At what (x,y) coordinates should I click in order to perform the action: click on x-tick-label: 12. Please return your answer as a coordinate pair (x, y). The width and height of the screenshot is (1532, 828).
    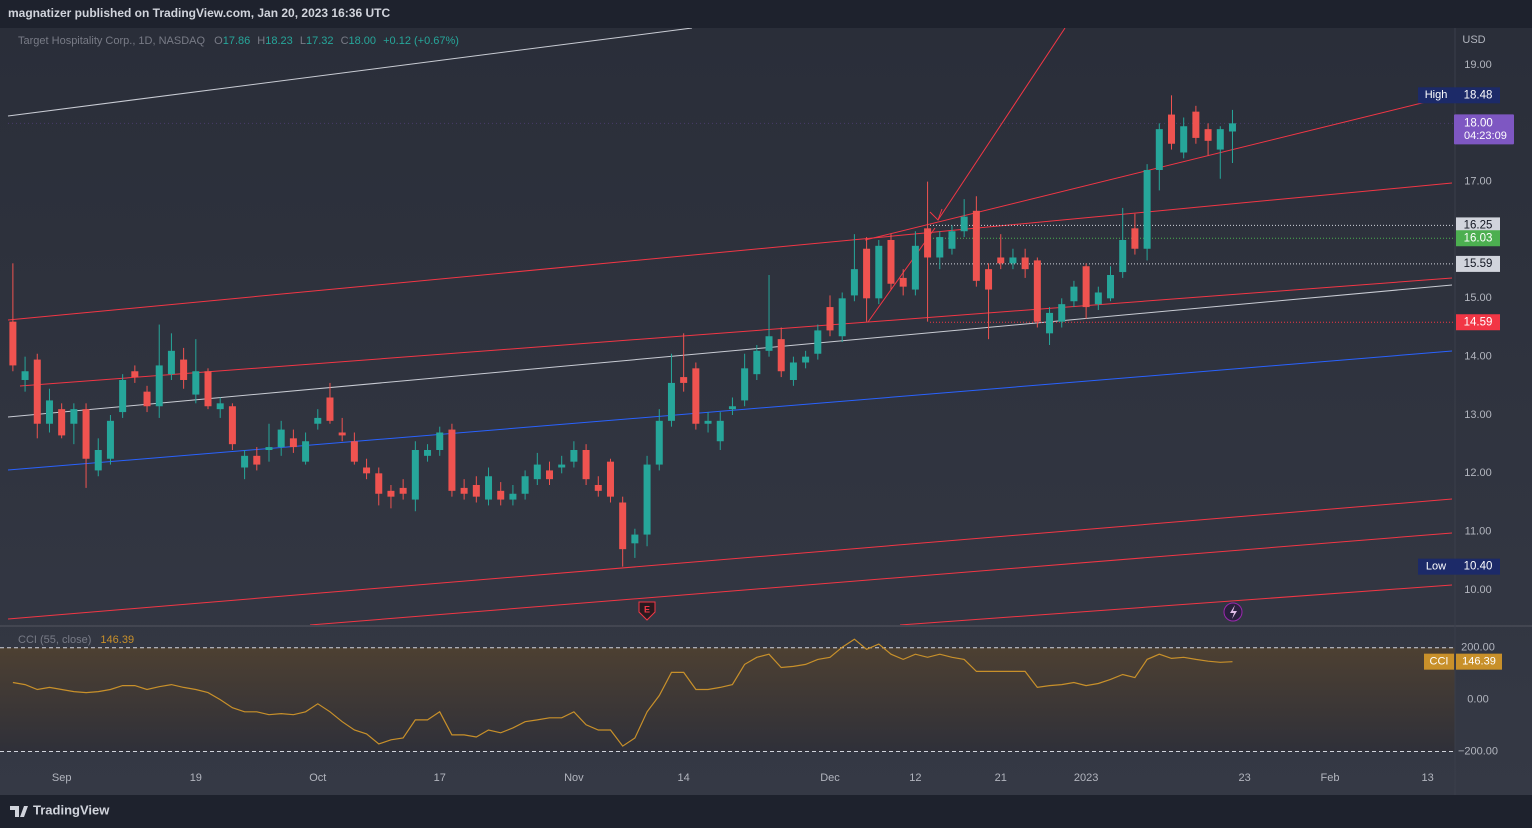
    Looking at the image, I should click on (915, 778).